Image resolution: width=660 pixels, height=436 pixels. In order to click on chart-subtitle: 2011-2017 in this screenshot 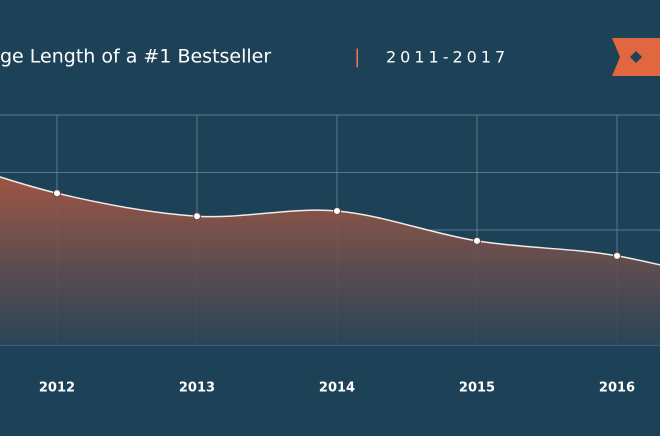, I will do `click(447, 57)`.